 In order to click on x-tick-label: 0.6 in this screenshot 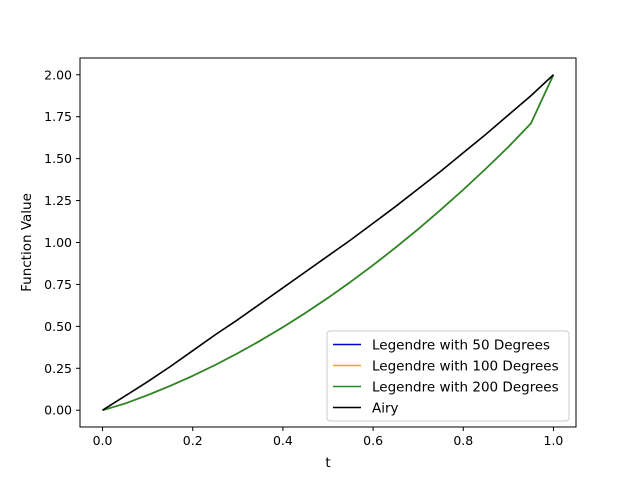, I will do `click(373, 440)`.